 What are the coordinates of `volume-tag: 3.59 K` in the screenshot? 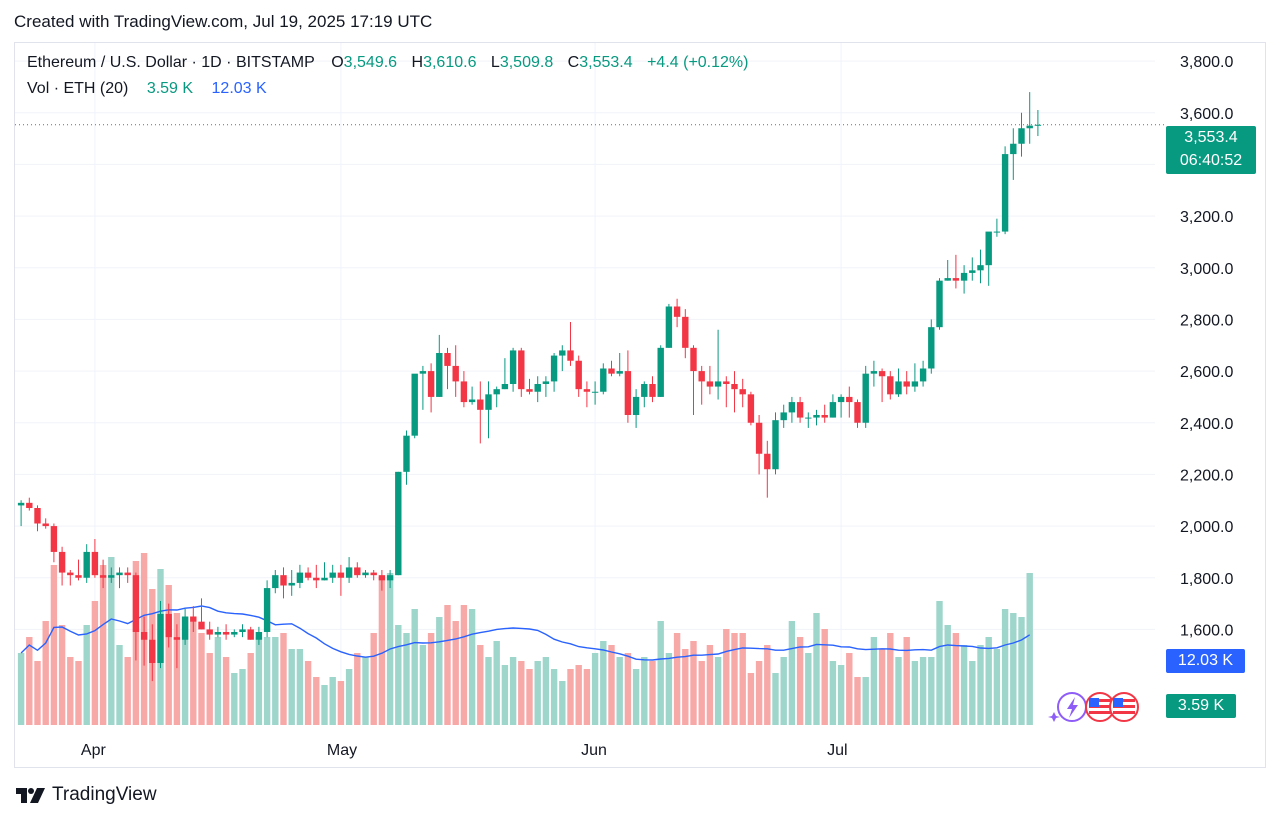 It's located at (1201, 706).